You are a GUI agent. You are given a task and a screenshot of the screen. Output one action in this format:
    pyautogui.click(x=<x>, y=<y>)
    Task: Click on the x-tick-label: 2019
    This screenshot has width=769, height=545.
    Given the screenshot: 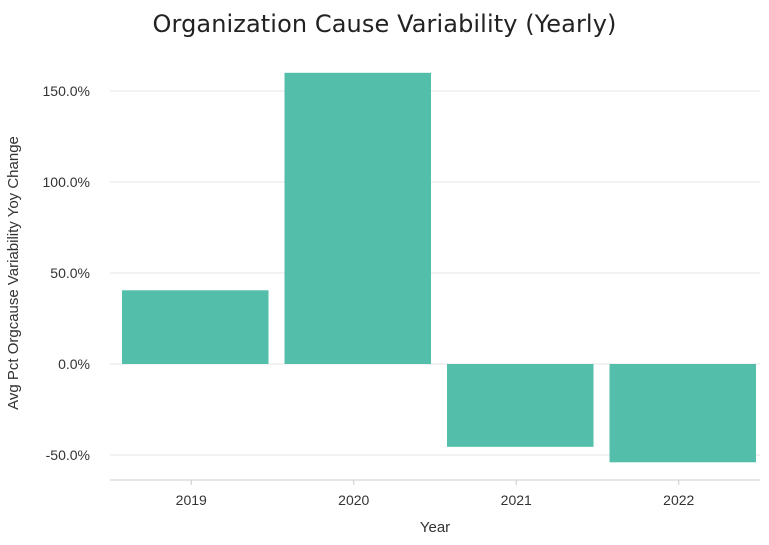 What is the action you would take?
    pyautogui.click(x=191, y=500)
    